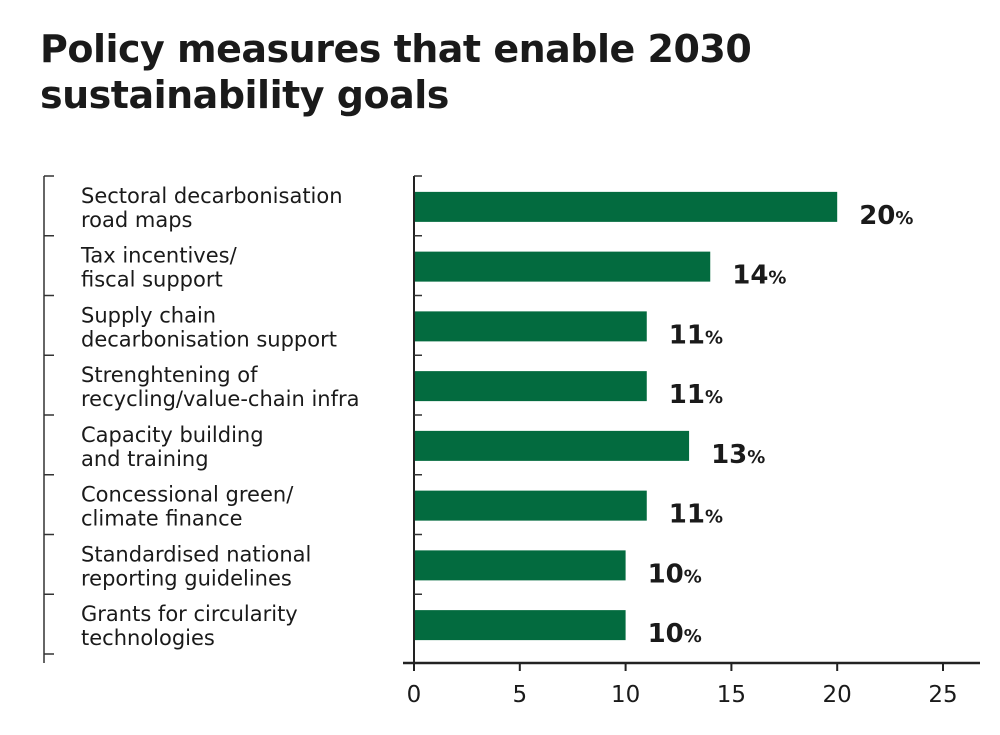 The image size is (1000, 735). I want to click on category-label: Tax incentives/fiscal support, so click(159, 268).